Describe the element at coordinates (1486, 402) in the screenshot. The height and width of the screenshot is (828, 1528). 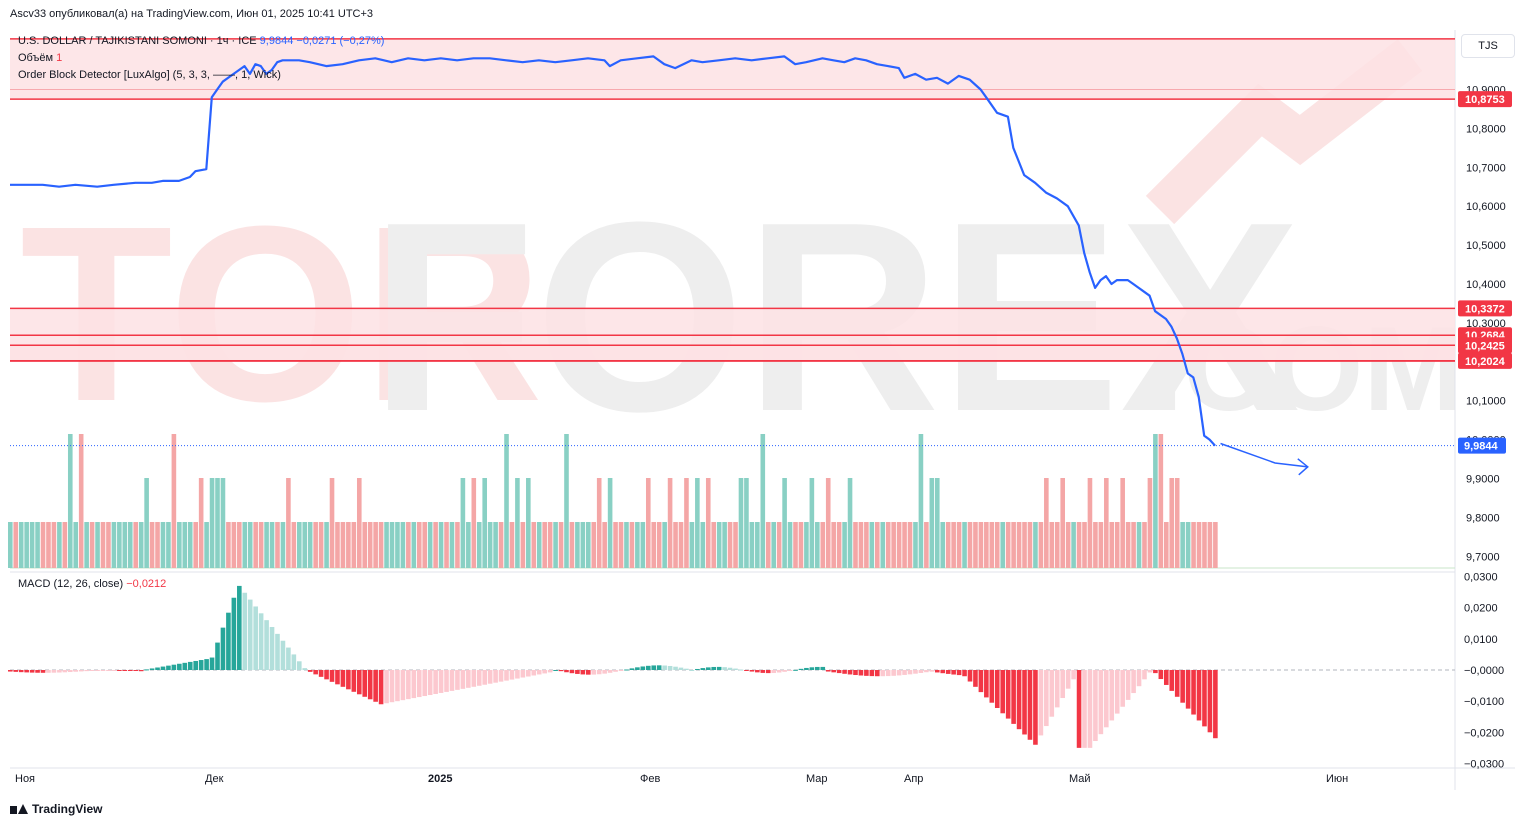
I see `price-tick-label: 10,1000` at that location.